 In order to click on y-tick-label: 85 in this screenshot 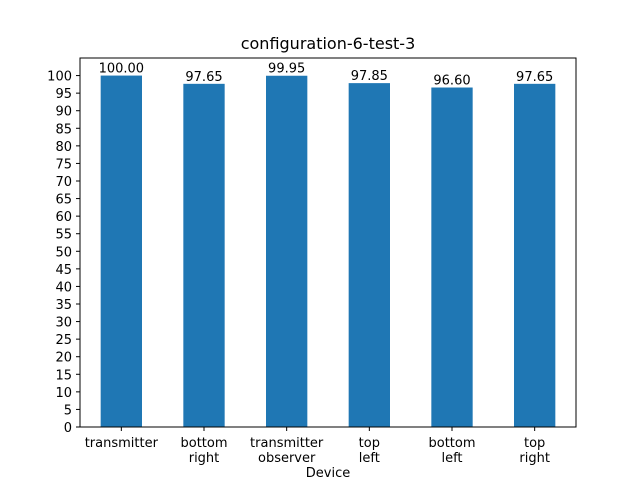, I will do `click(63, 129)`.